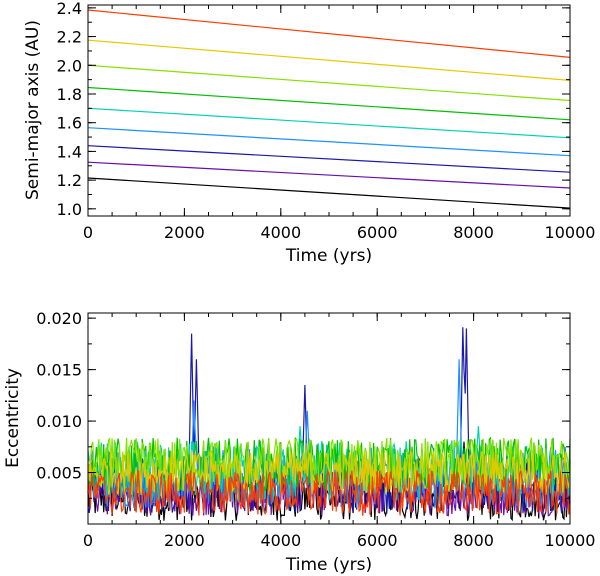  Describe the element at coordinates (328, 565) in the screenshot. I see `eccentricity-xlabel: Time (yrs)` at that location.